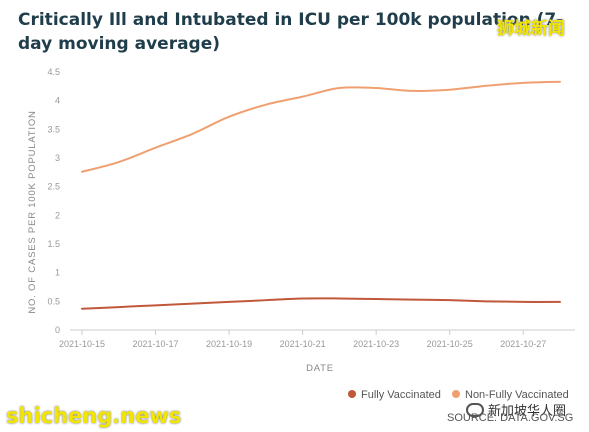 The image size is (589, 432). I want to click on x-tick-label: 2021-10-25, so click(450, 344).